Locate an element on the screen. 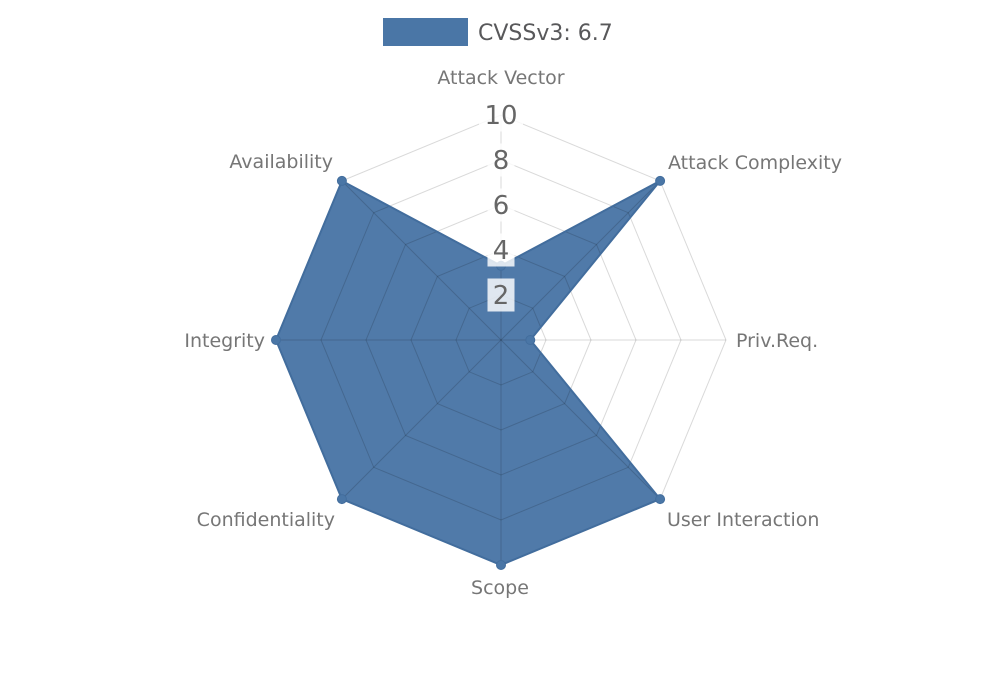  radial-tick-layer: 10 8 6 4 2 is located at coordinates (501, 205).